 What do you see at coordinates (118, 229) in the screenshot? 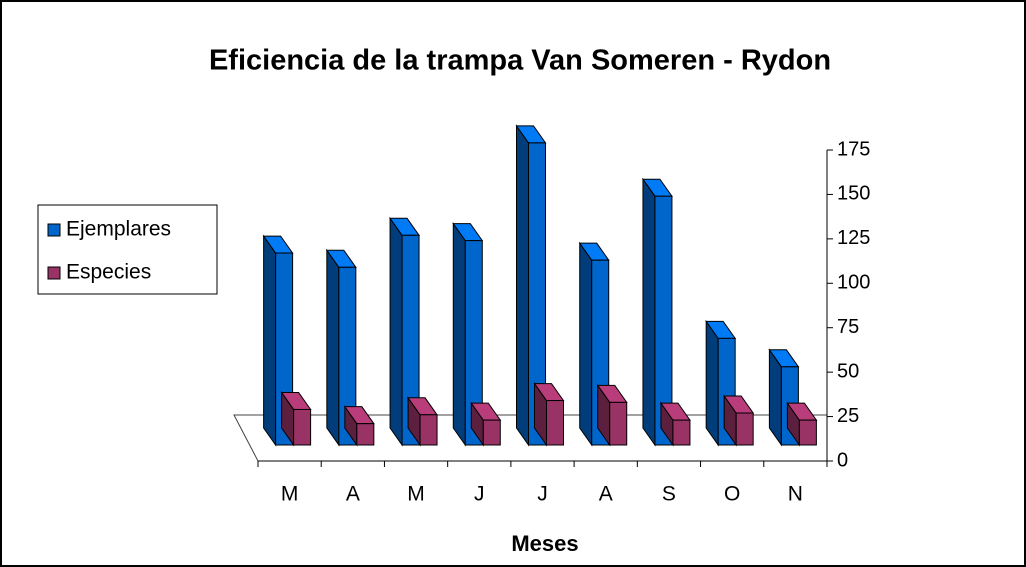
I see `legend-label: Ejemplares` at bounding box center [118, 229].